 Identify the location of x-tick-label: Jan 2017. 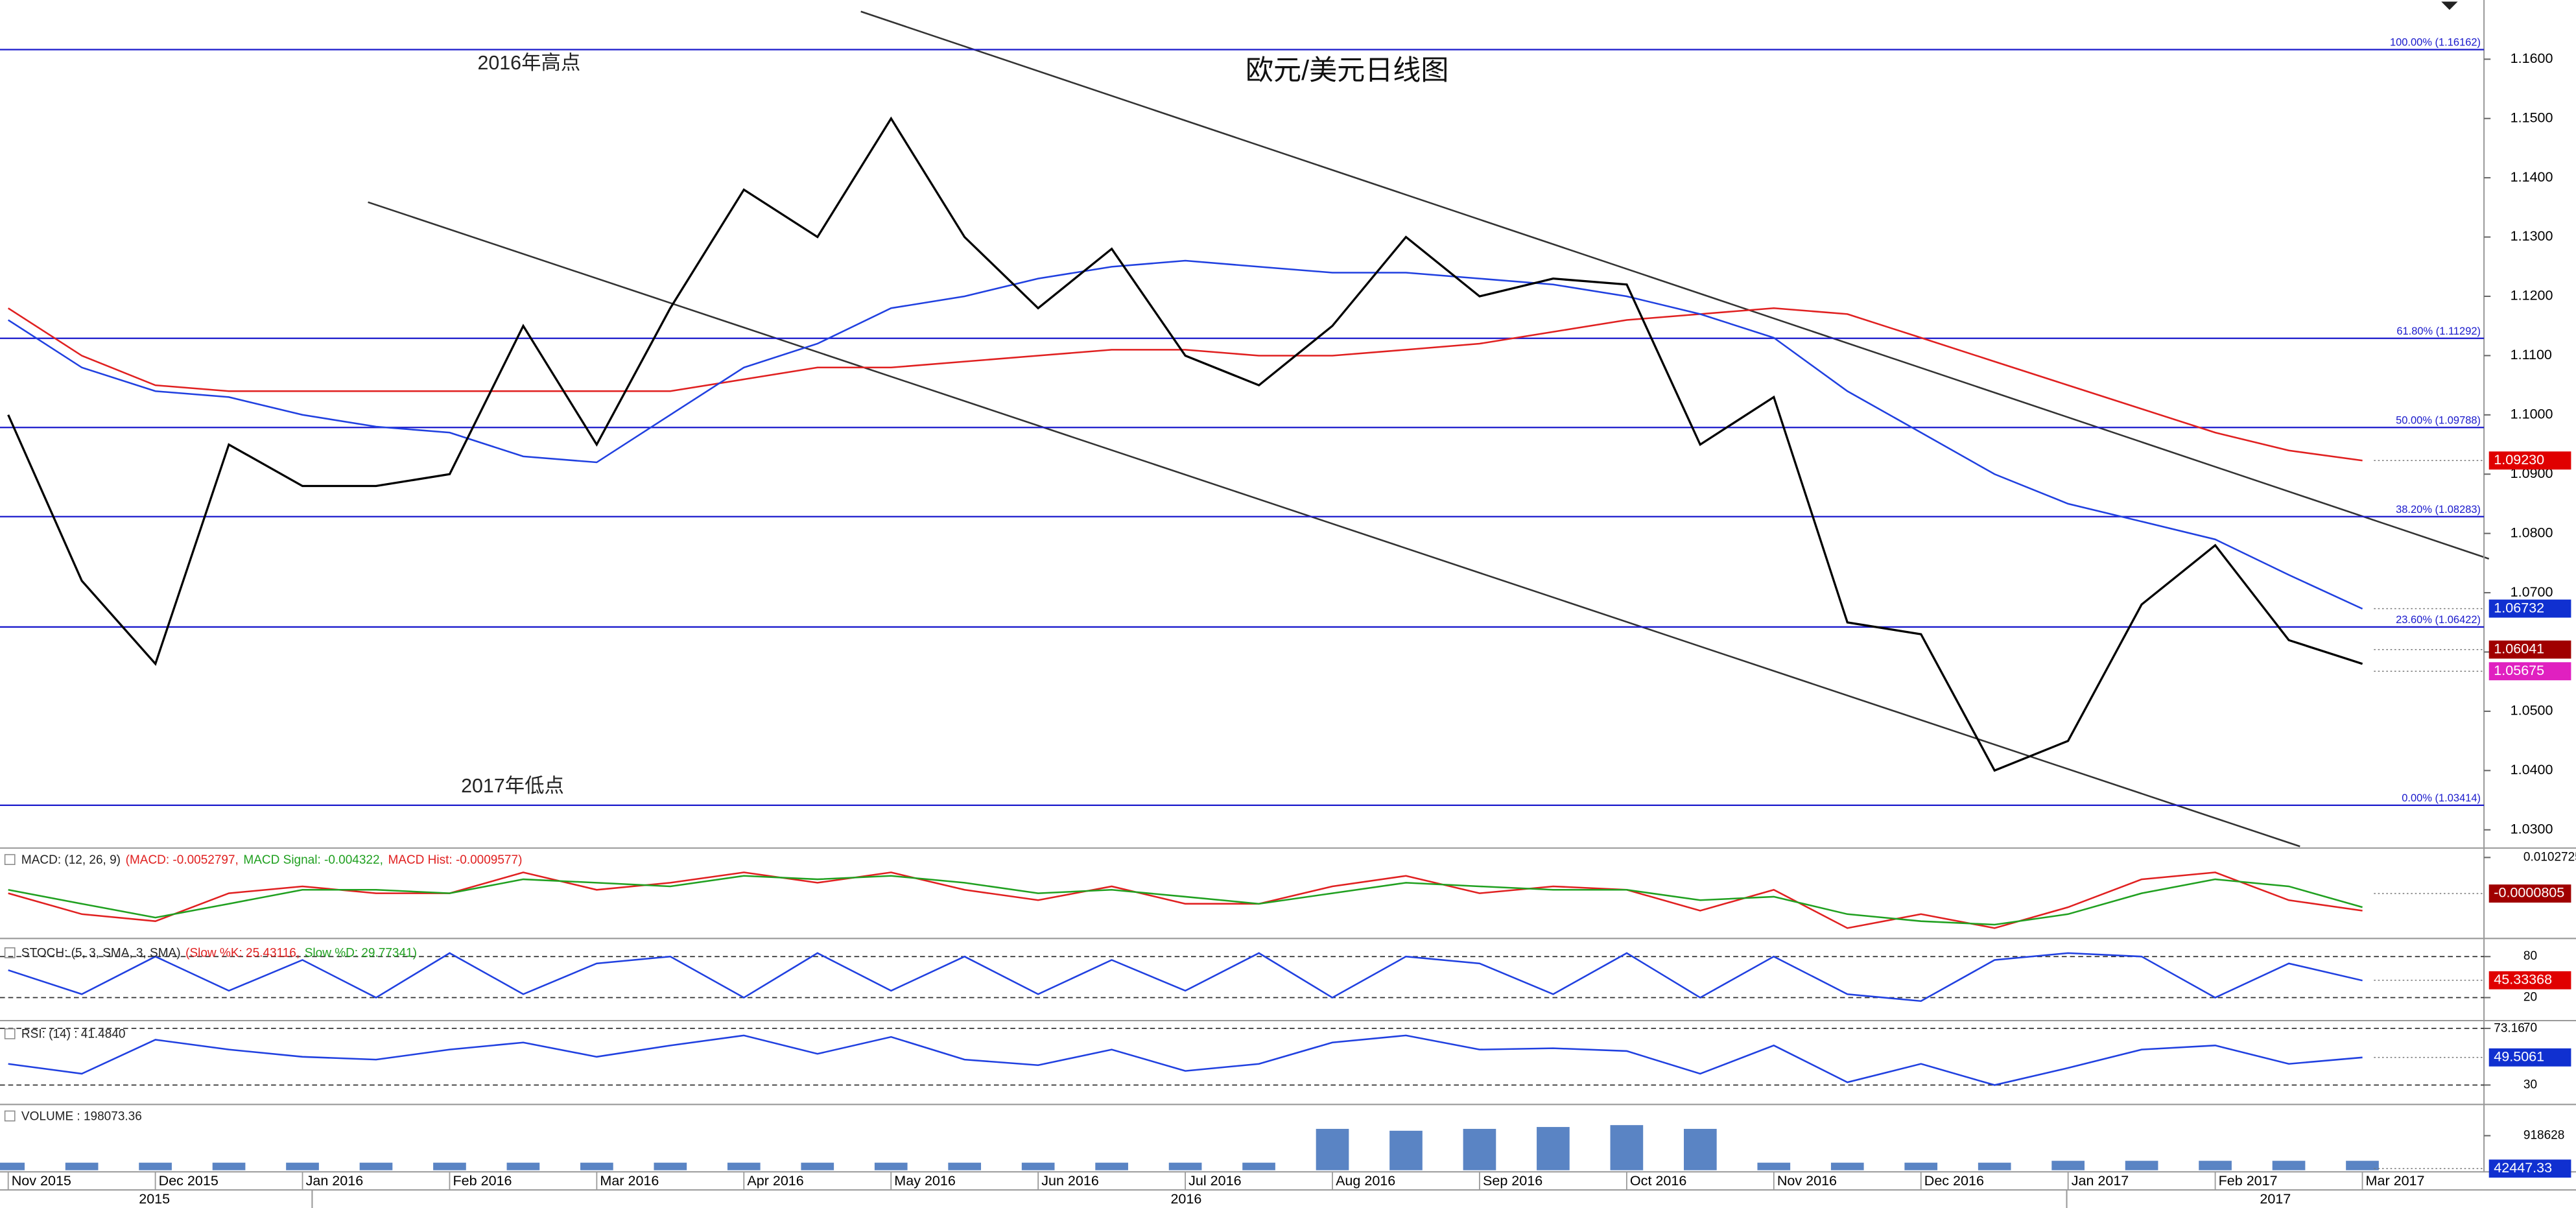
(2100, 1181).